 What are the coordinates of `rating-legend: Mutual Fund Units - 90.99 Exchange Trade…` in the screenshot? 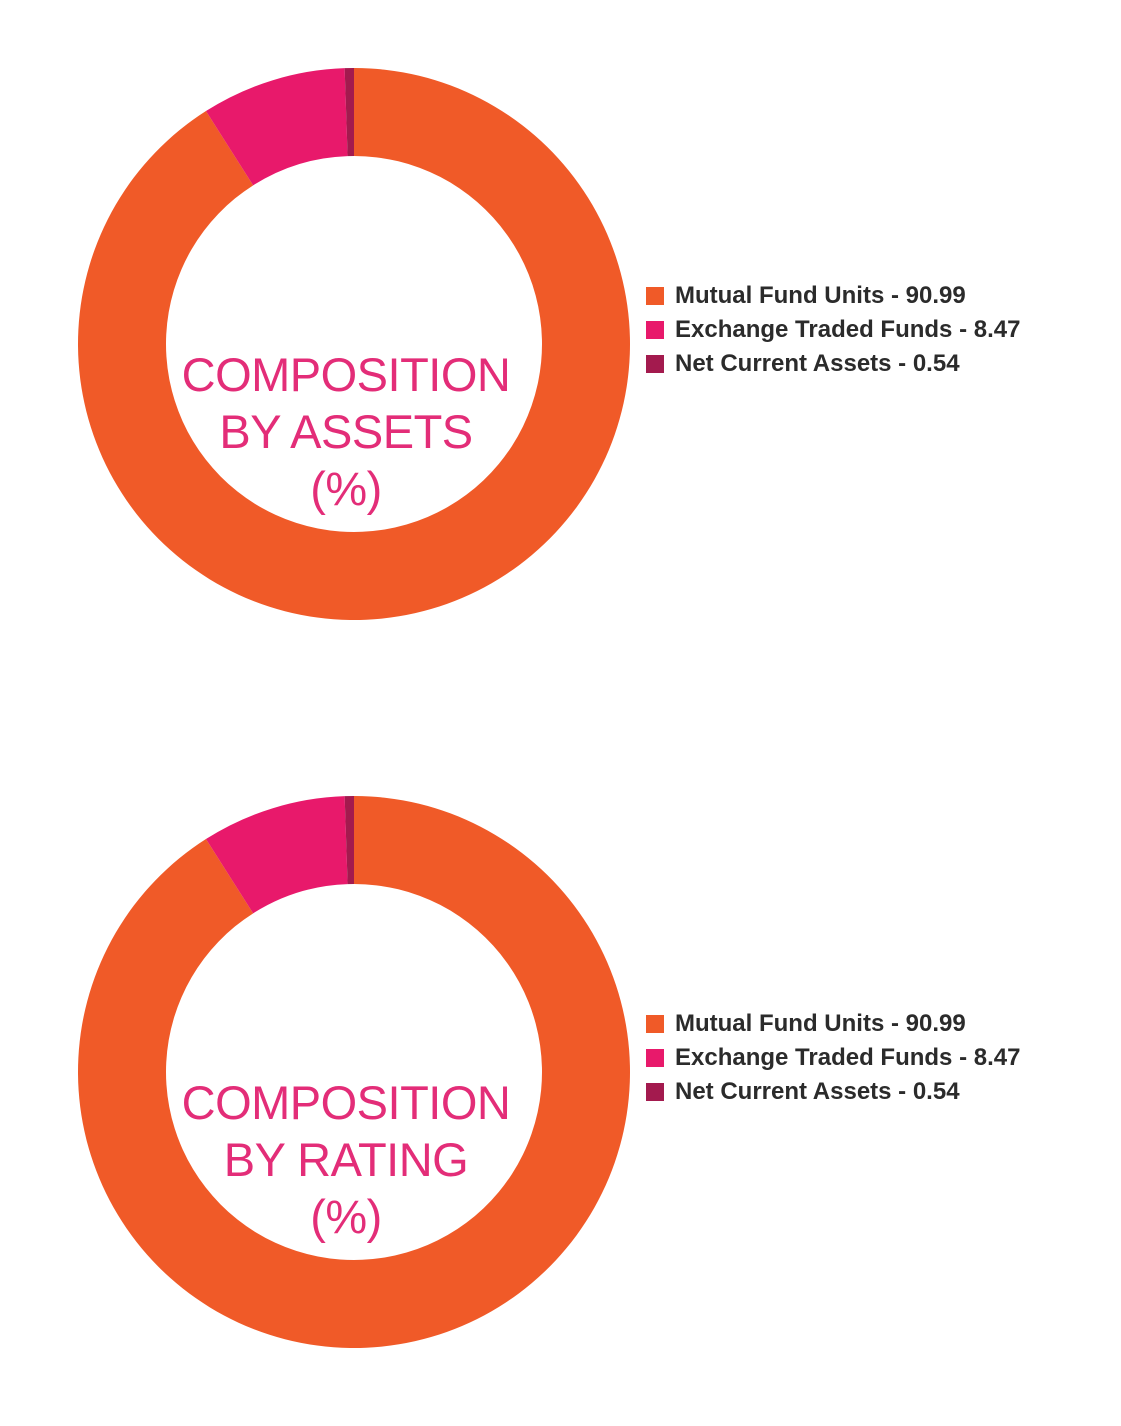 It's located at (833, 1058).